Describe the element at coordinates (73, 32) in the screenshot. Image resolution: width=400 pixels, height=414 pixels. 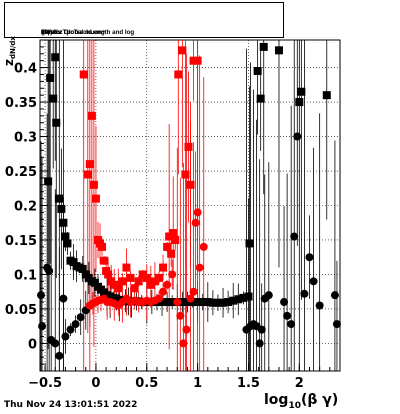
I see `title-post: (βγ) for Global muon+` at that location.